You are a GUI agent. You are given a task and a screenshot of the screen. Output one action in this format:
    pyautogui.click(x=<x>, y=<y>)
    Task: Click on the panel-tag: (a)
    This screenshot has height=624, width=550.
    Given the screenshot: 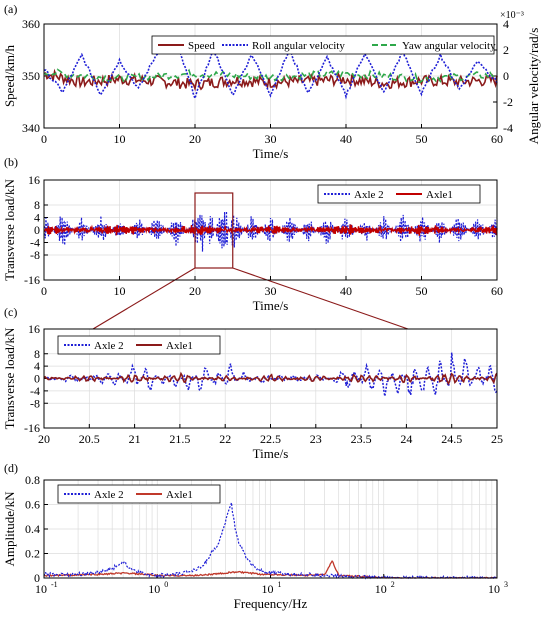 What is the action you would take?
    pyautogui.click(x=10, y=9)
    